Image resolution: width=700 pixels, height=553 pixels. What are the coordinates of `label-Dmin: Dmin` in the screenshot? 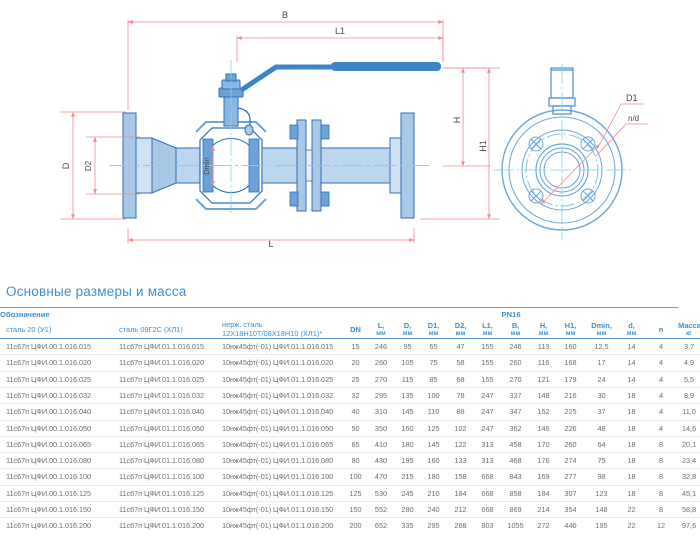 It's located at (206, 166).